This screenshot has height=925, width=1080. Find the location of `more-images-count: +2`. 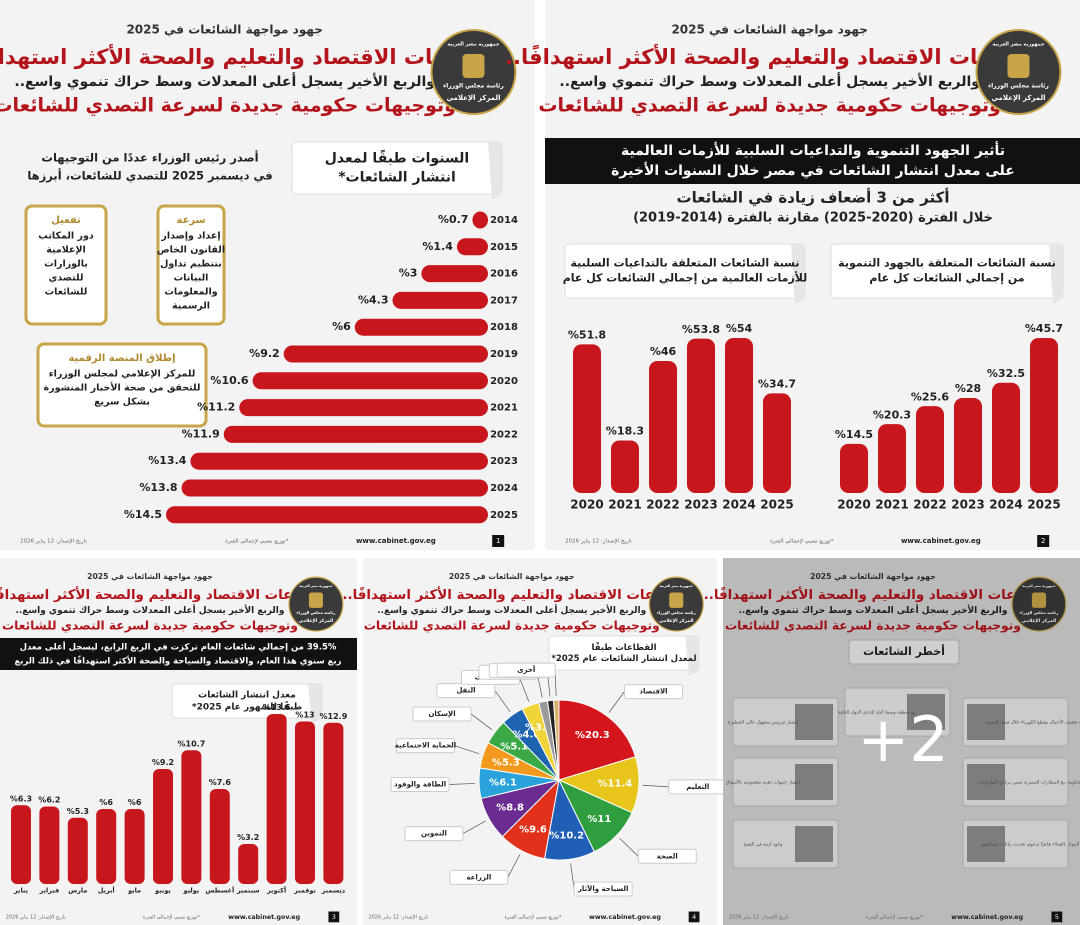

more-images-count: +2 is located at coordinates (902, 739).